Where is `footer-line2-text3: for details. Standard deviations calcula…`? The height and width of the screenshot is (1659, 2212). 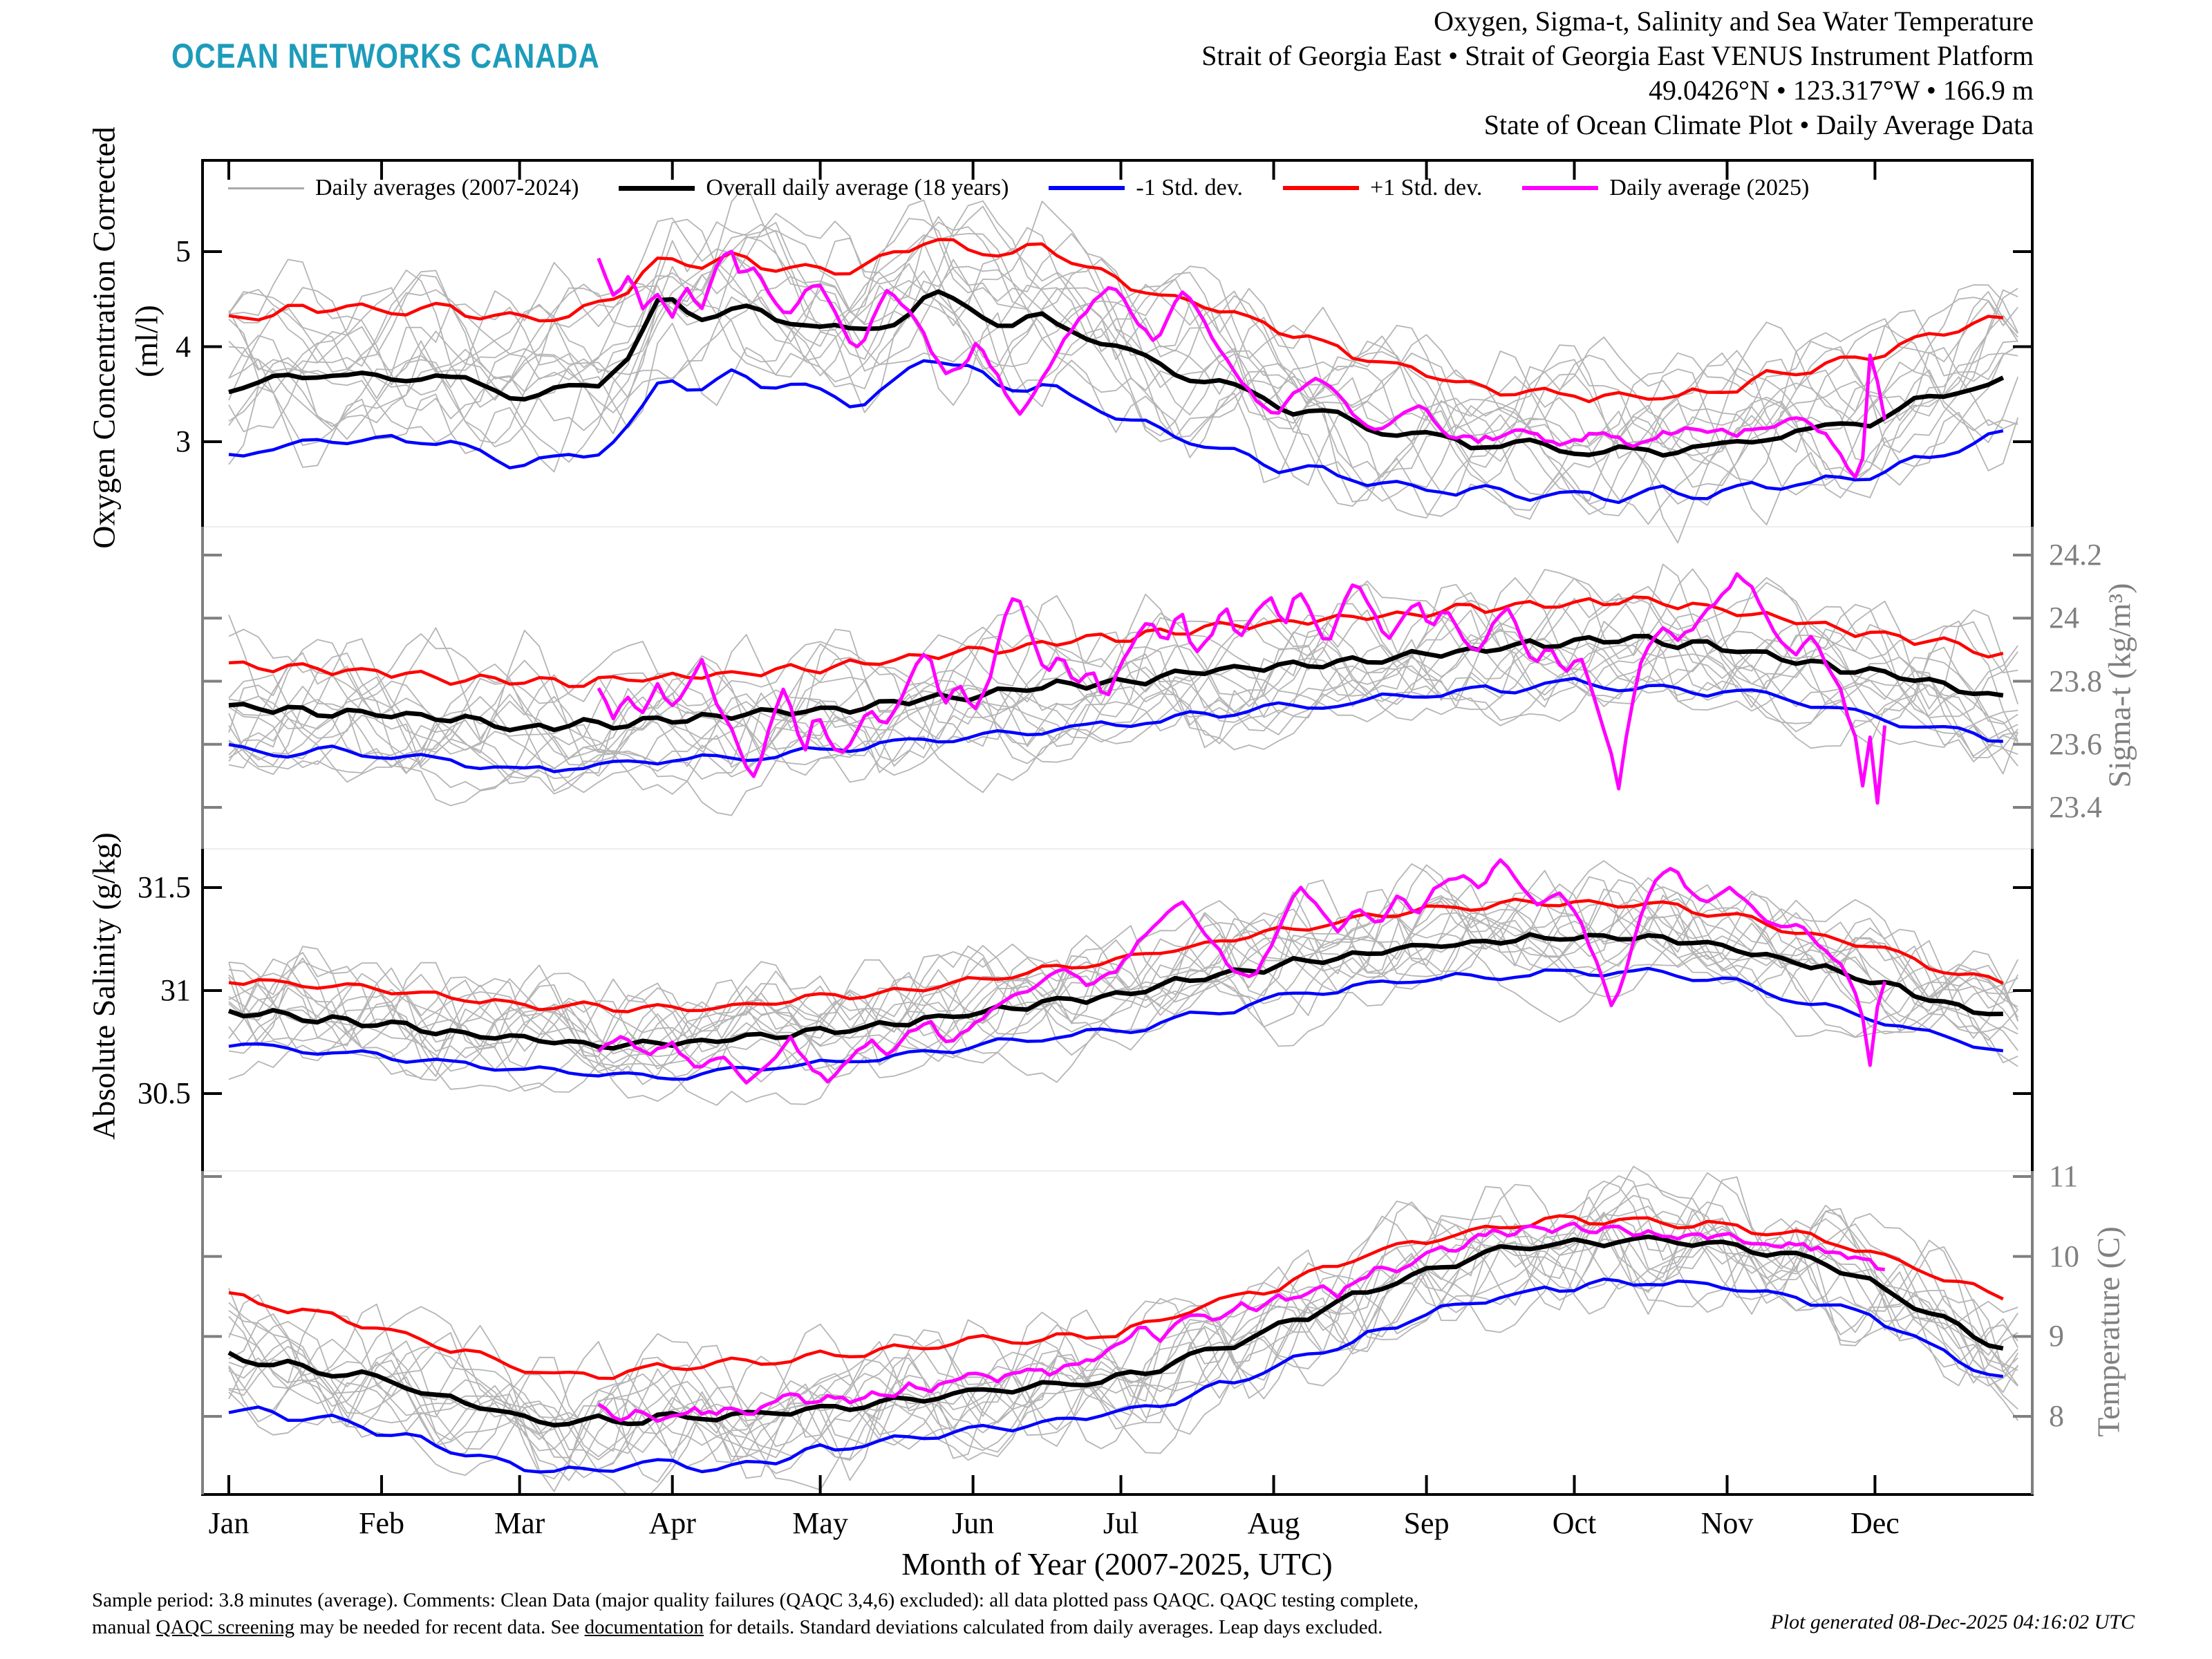
footer-line2-text3: for details. Standard deviations calcula… is located at coordinates (1043, 1627).